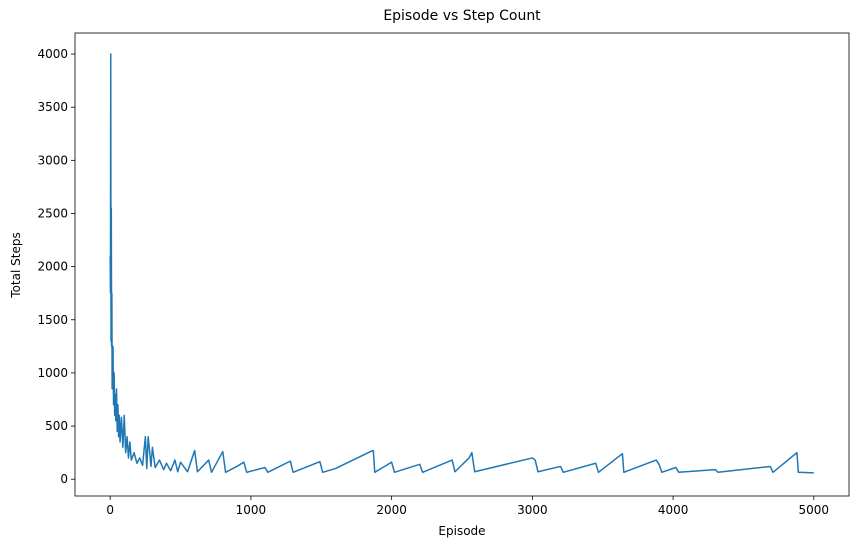 Image resolution: width=859 pixels, height=551 pixels. Describe the element at coordinates (814, 510) in the screenshot. I see `x-tick-label: 5000` at that location.